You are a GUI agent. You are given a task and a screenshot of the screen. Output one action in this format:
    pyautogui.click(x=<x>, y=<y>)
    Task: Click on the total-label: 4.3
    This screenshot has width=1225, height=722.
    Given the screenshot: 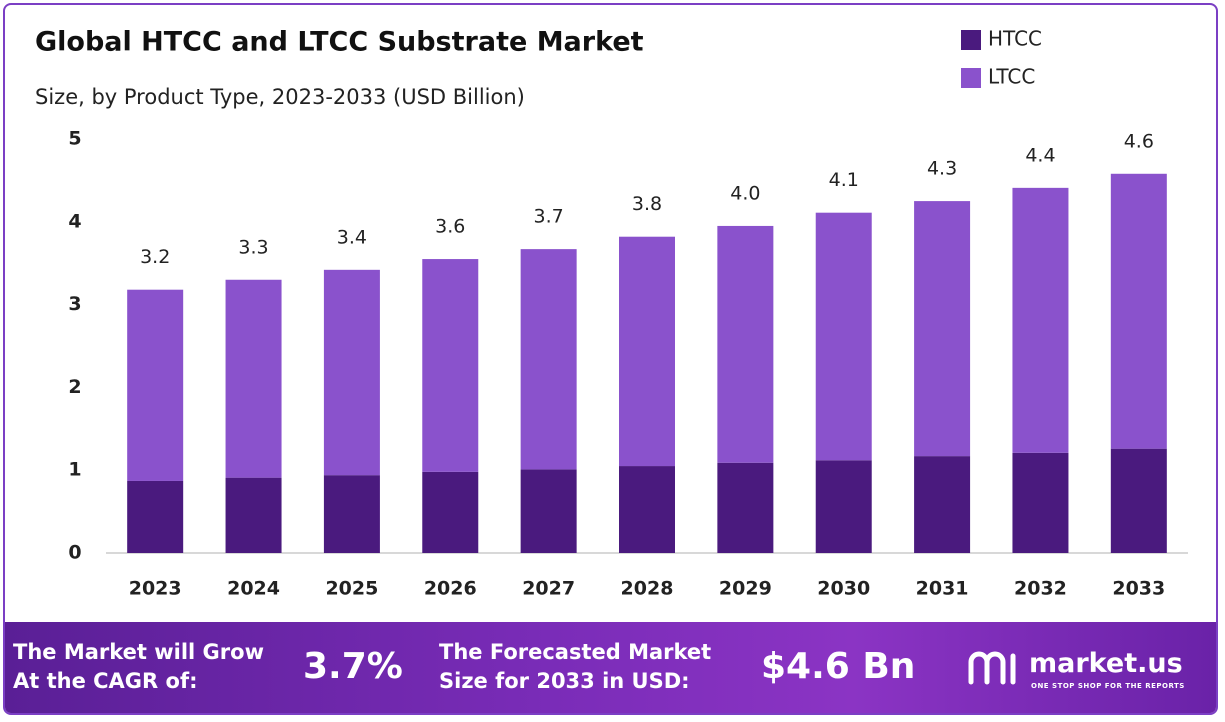 What is the action you would take?
    pyautogui.click(x=942, y=169)
    